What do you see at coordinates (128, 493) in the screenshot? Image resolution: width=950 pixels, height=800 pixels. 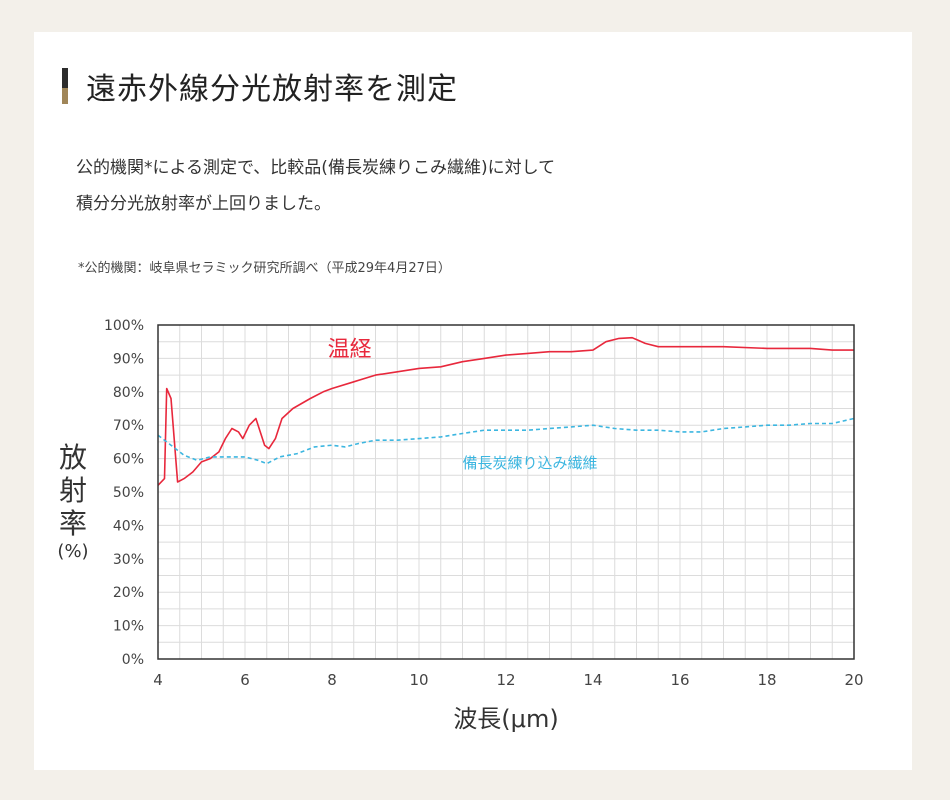 I see `y-tick-label: 50%` at bounding box center [128, 493].